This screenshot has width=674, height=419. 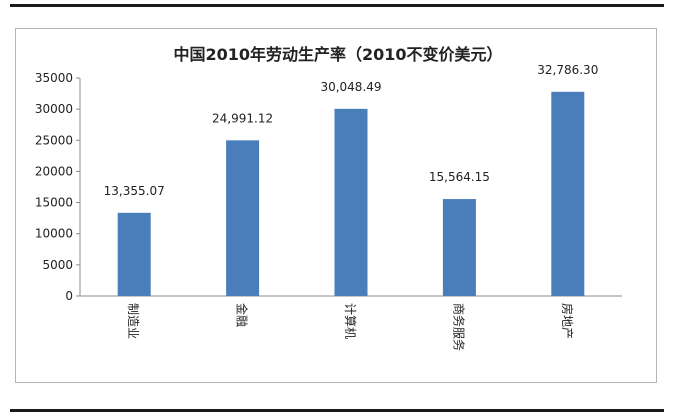 I want to click on top-rule, so click(x=337, y=5).